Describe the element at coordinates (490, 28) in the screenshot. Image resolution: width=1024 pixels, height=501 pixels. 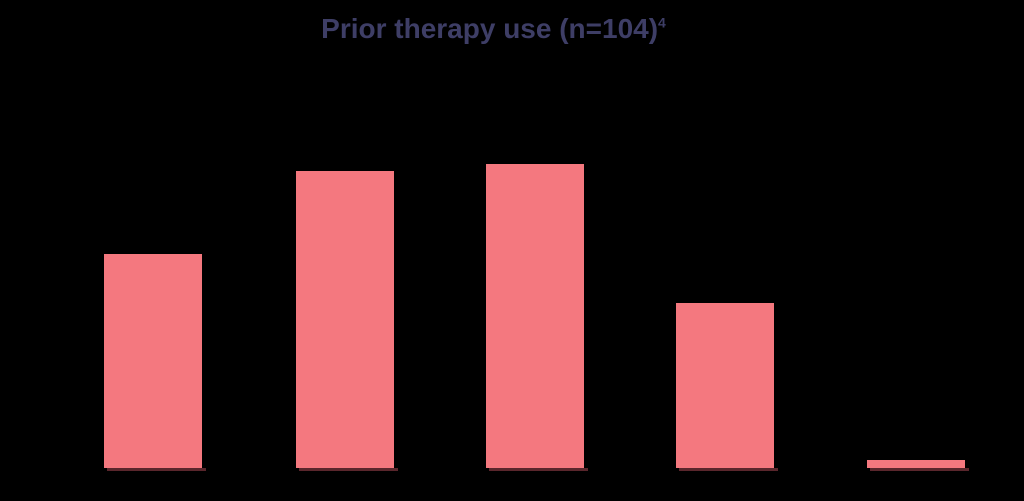
I see `chart-title-text: Prior therapy use (n=104)` at that location.